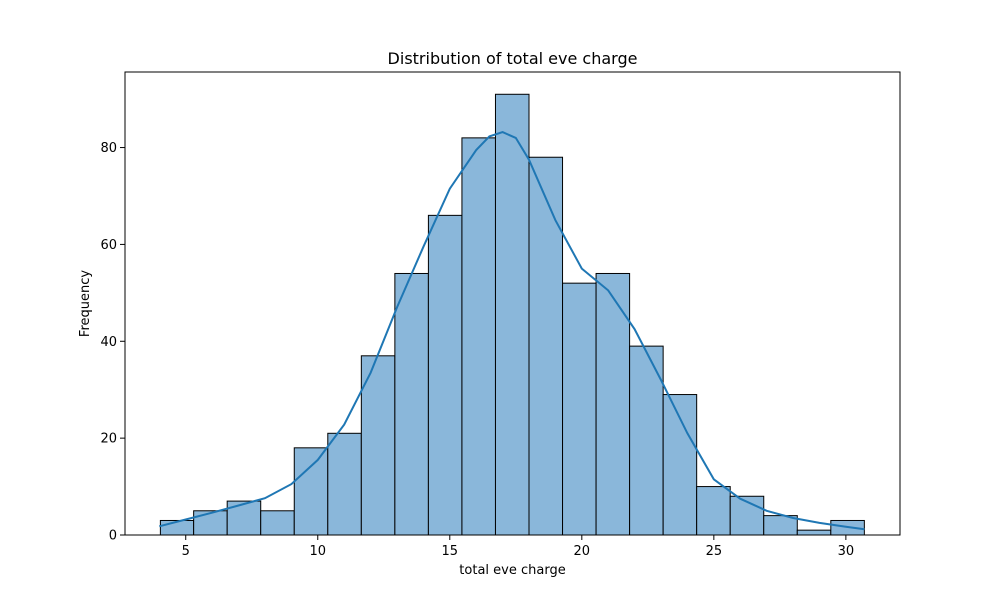 This screenshot has height=600, width=1000. I want to click on x-axis-ticks: 5 10 15 20 25 30, so click(518, 547).